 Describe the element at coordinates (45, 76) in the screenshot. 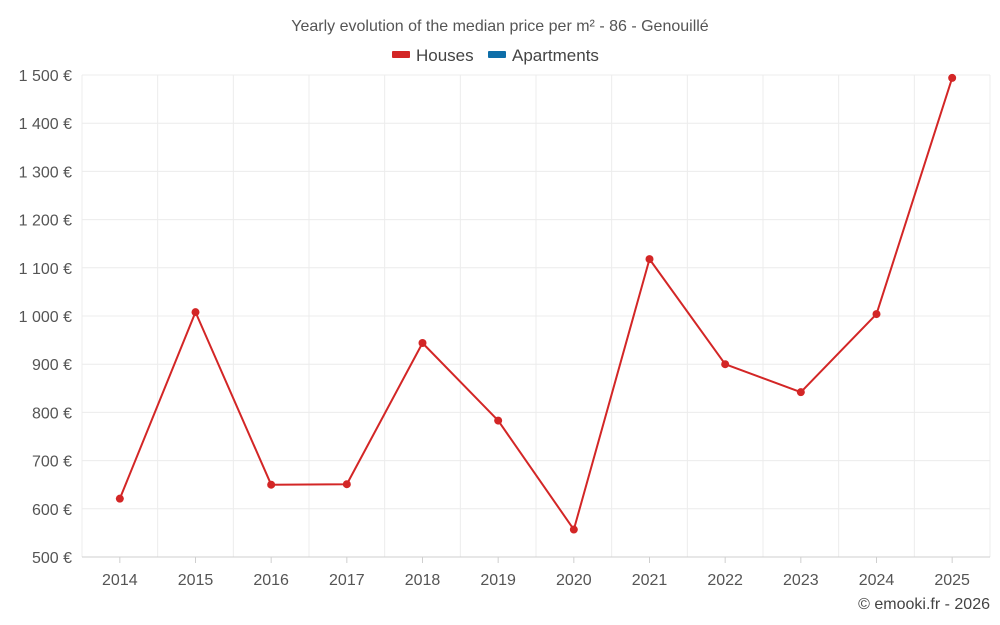

I see `y-tick-label: 1 500 €` at that location.